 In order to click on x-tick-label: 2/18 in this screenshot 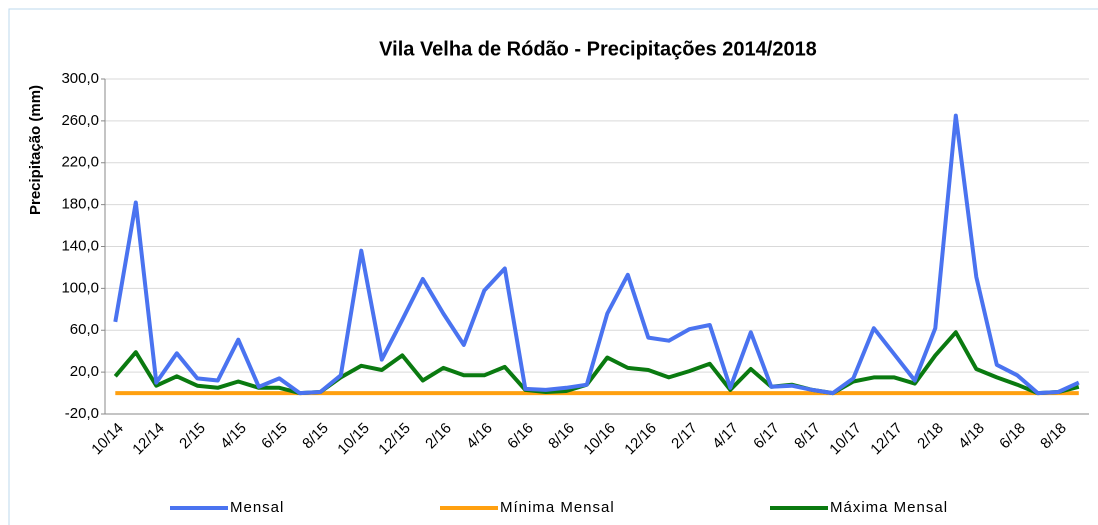, I will do `click(930, 436)`.